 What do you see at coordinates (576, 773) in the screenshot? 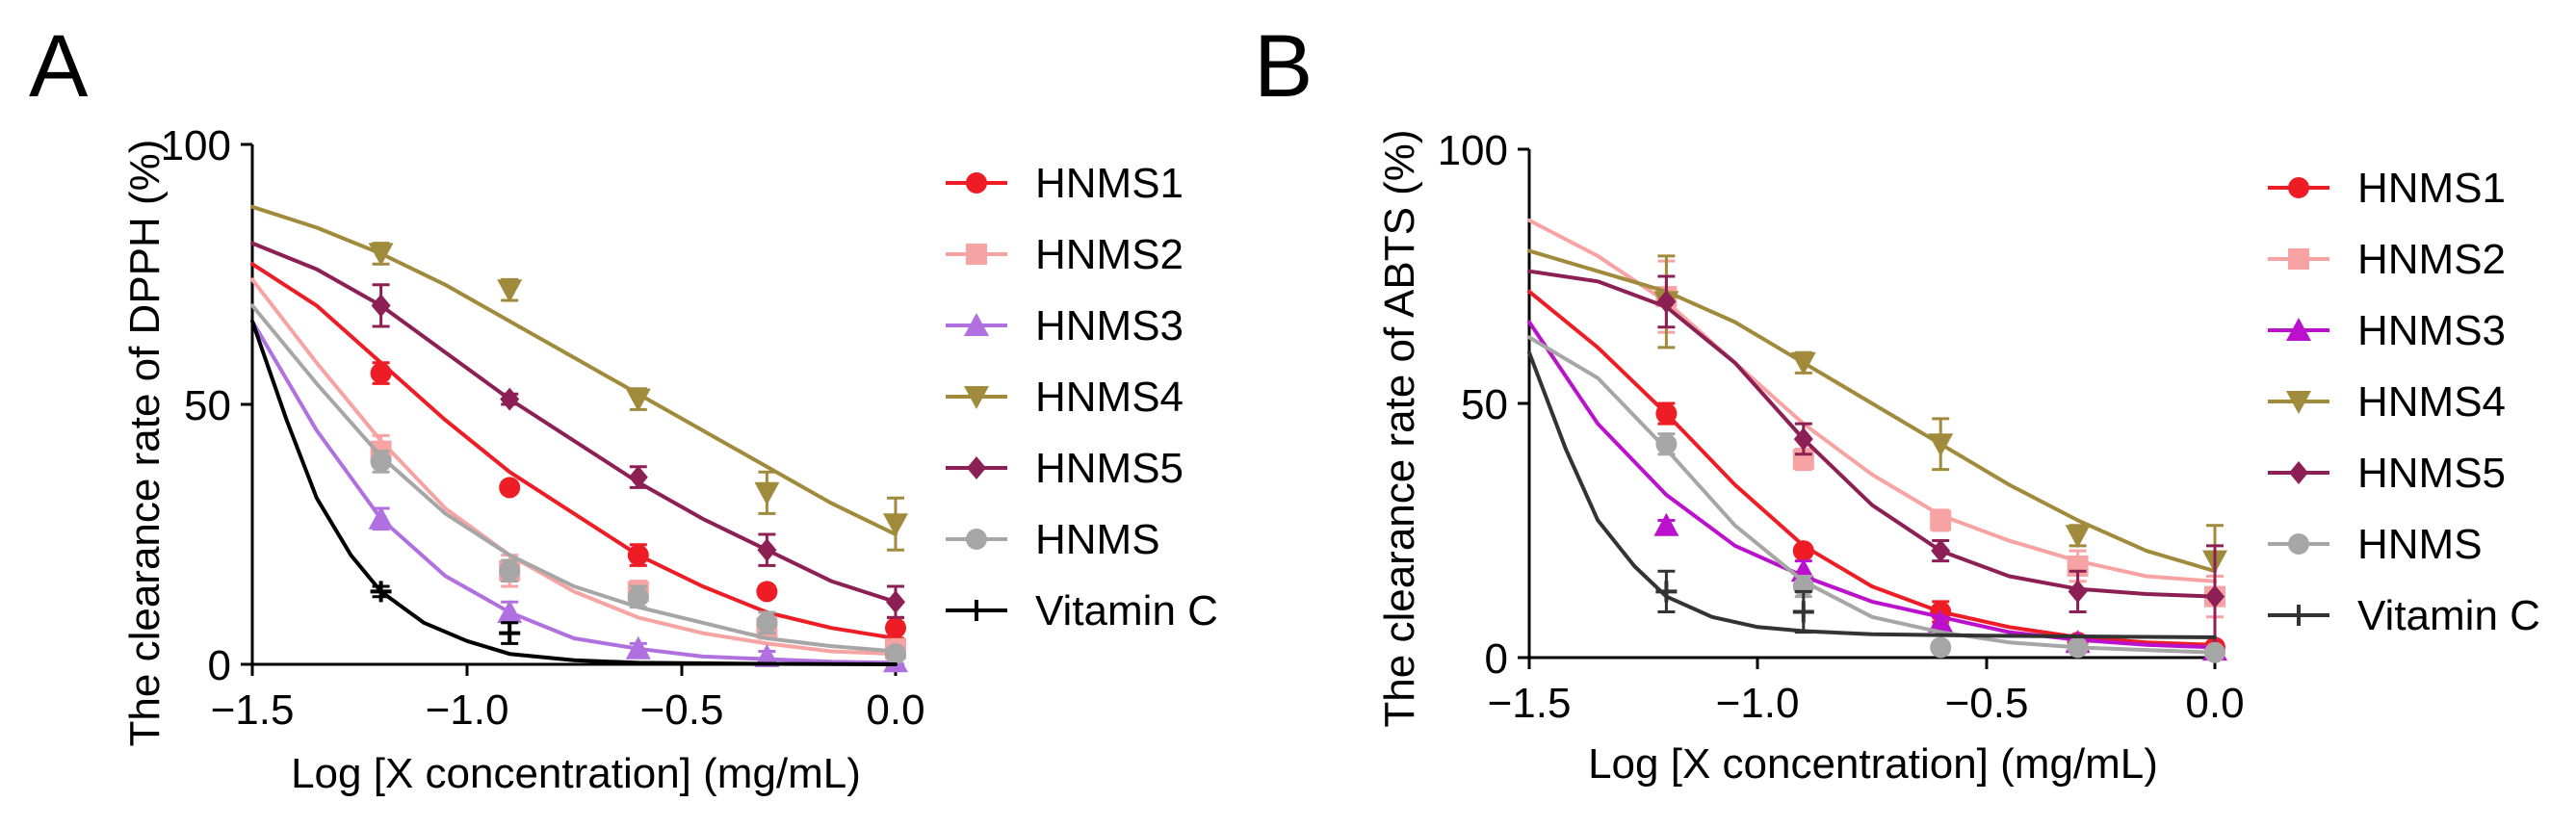
I see `panel-a-xlabel: Log [X concentration] (mg/mL)` at bounding box center [576, 773].